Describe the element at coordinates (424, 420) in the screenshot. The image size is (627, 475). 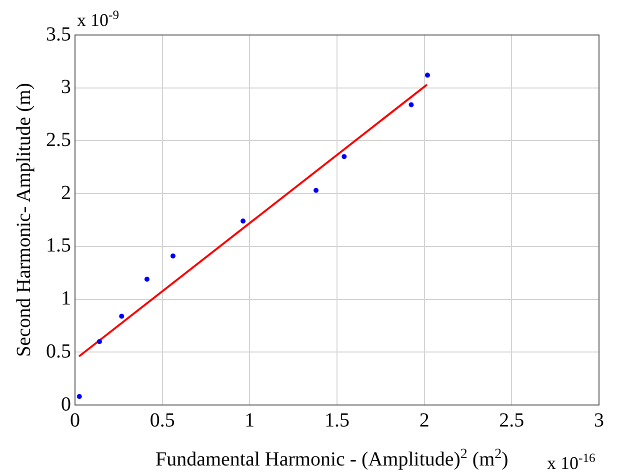
I see `x-tick-label: 2` at that location.